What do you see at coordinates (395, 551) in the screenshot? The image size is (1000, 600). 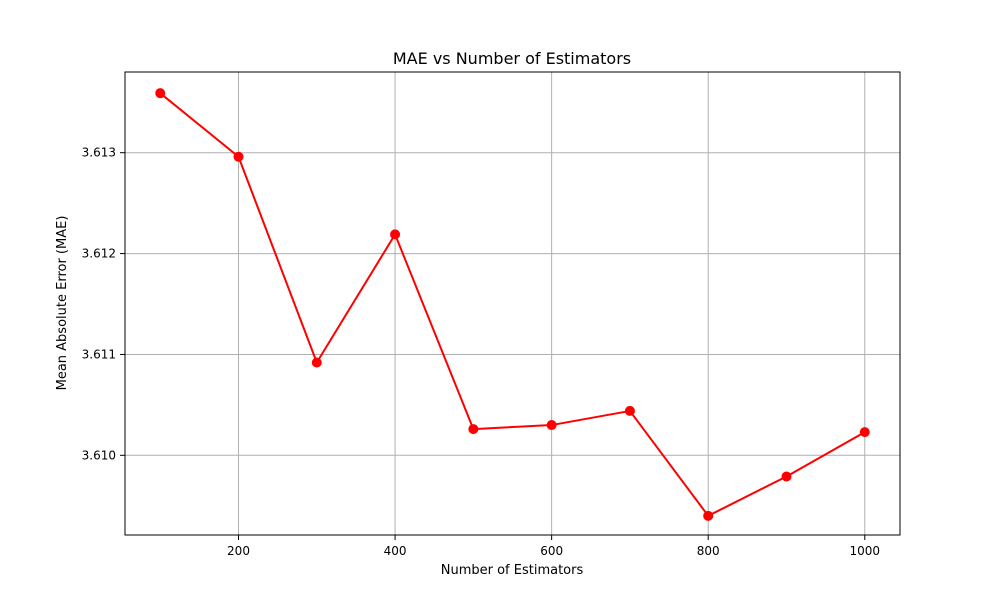 I see `x-tick-label: 400` at bounding box center [395, 551].